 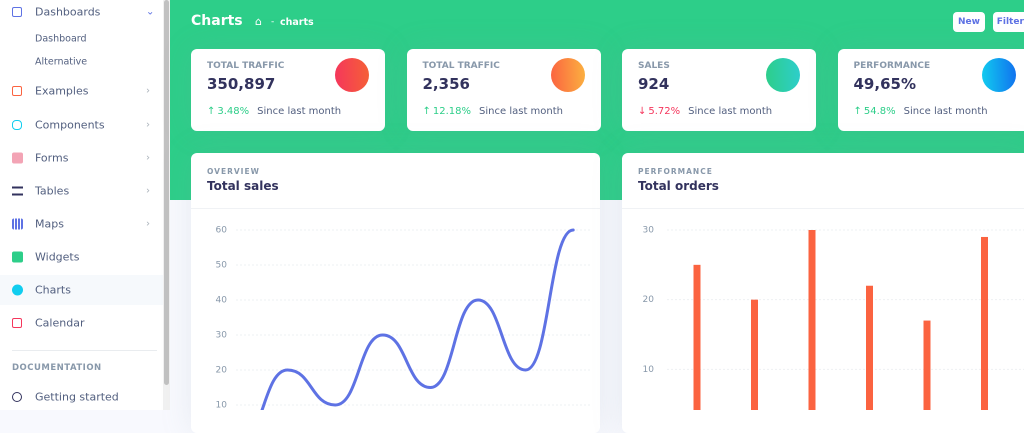 I want to click on nav-item: Calendar, so click(x=59, y=323).